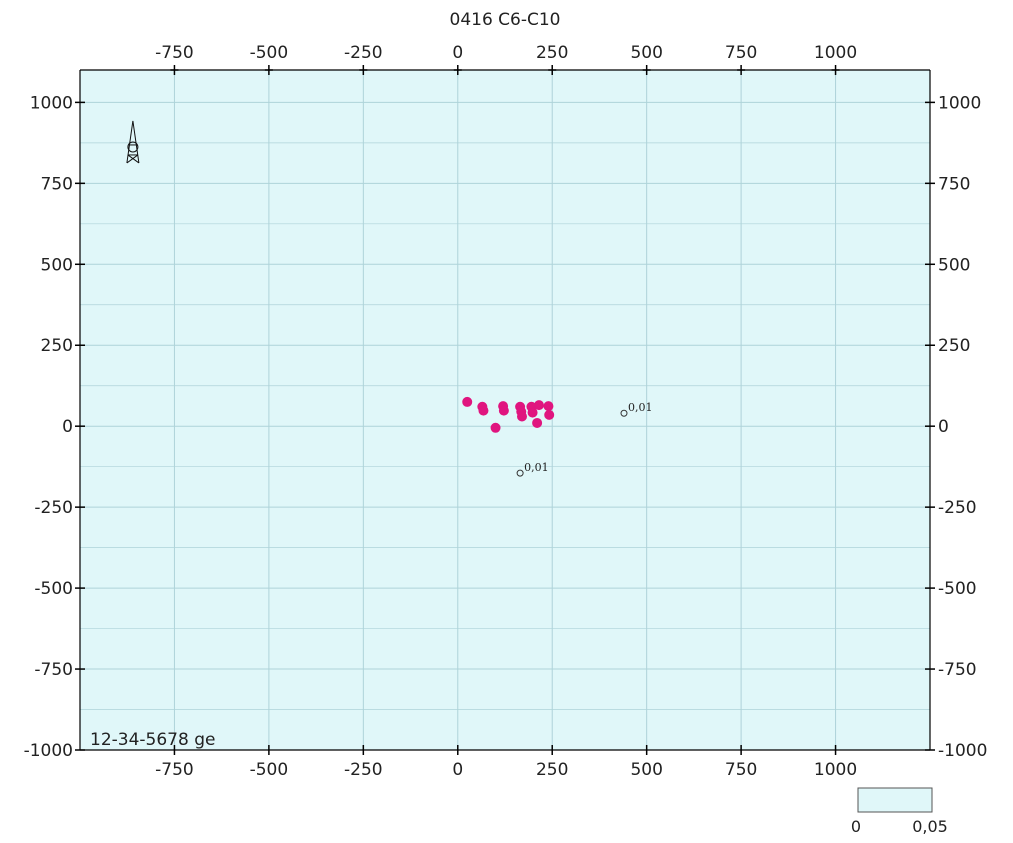  What do you see at coordinates (51, 103) in the screenshot?
I see `y-tick-label-left: 1000` at bounding box center [51, 103].